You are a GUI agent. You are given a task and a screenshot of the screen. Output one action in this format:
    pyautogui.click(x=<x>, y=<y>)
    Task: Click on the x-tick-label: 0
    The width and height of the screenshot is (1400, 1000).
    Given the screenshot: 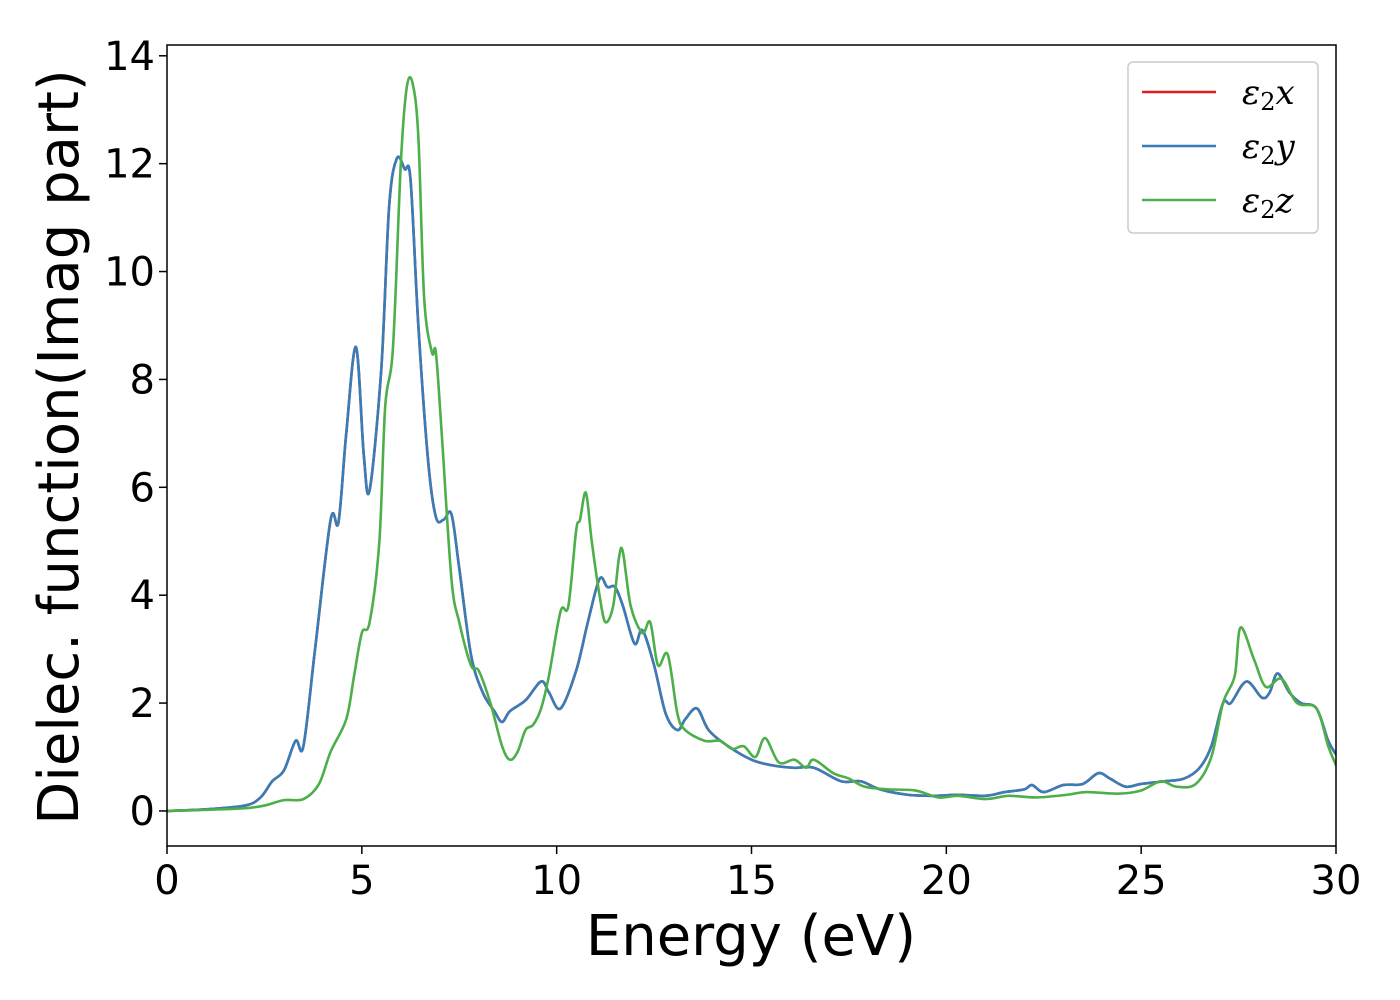 What is the action you would take?
    pyautogui.click(x=166, y=881)
    